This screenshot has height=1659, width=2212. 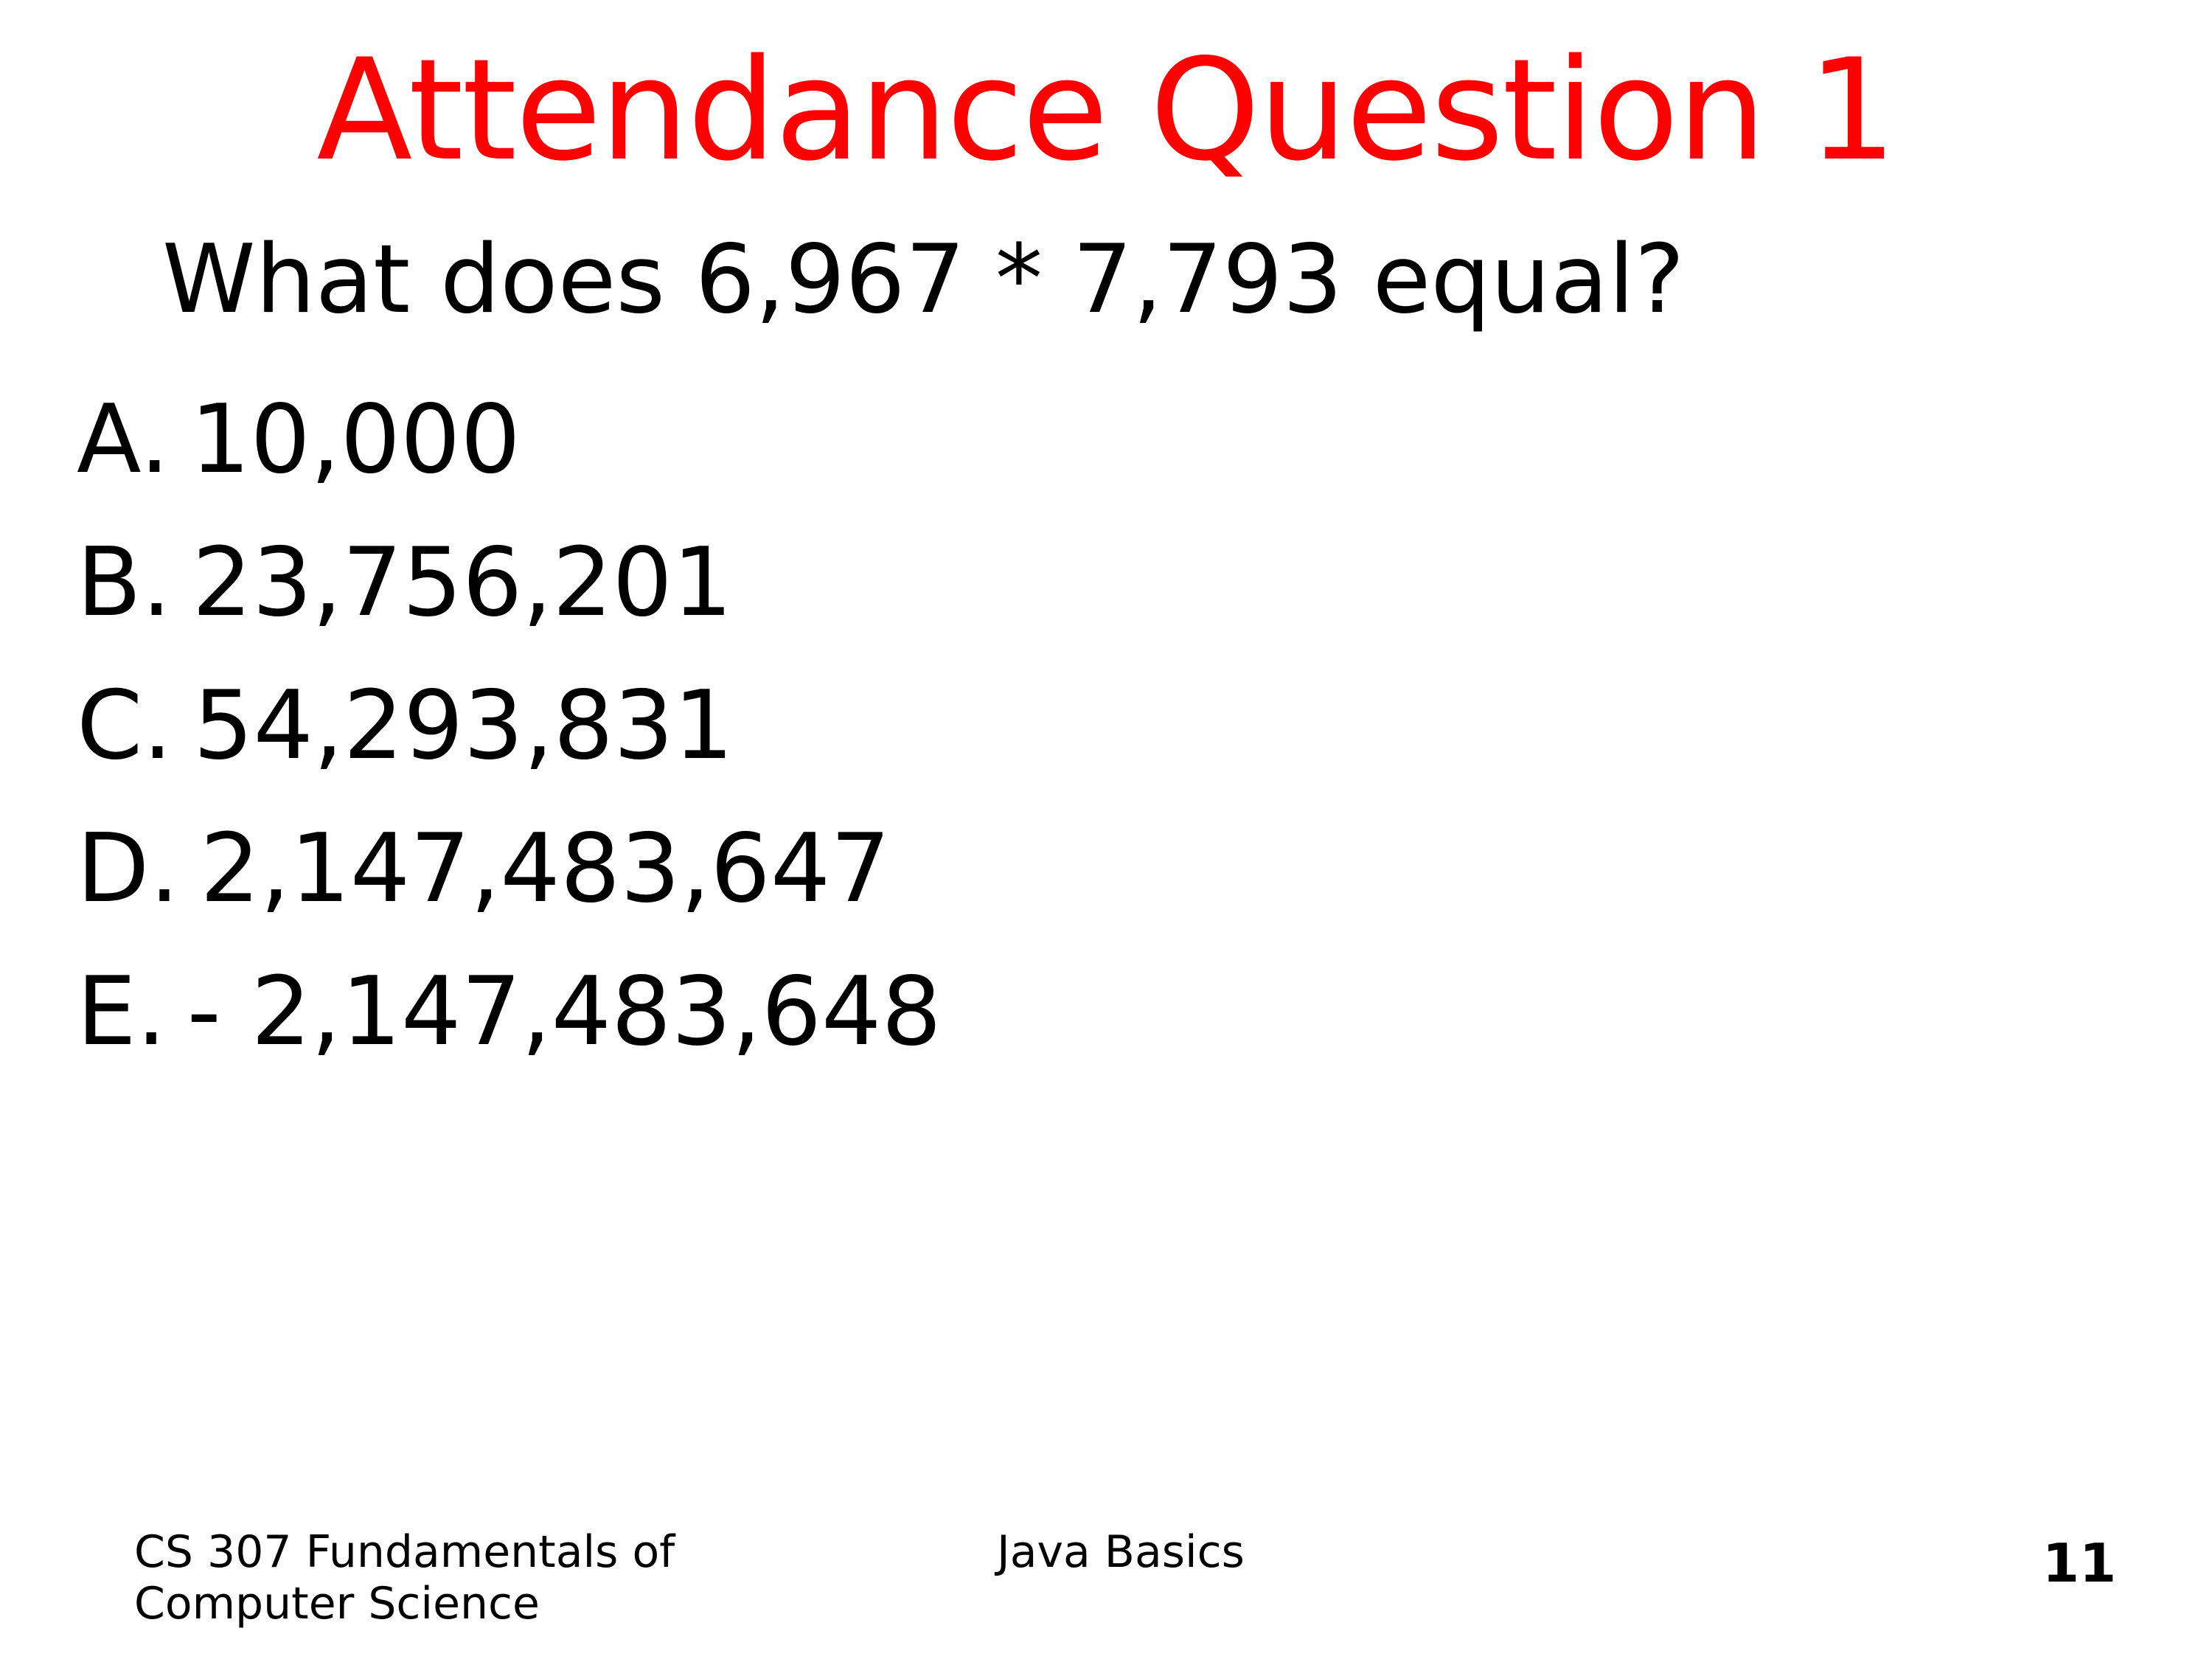 What do you see at coordinates (124, 583) in the screenshot?
I see `option-letter: B.` at bounding box center [124, 583].